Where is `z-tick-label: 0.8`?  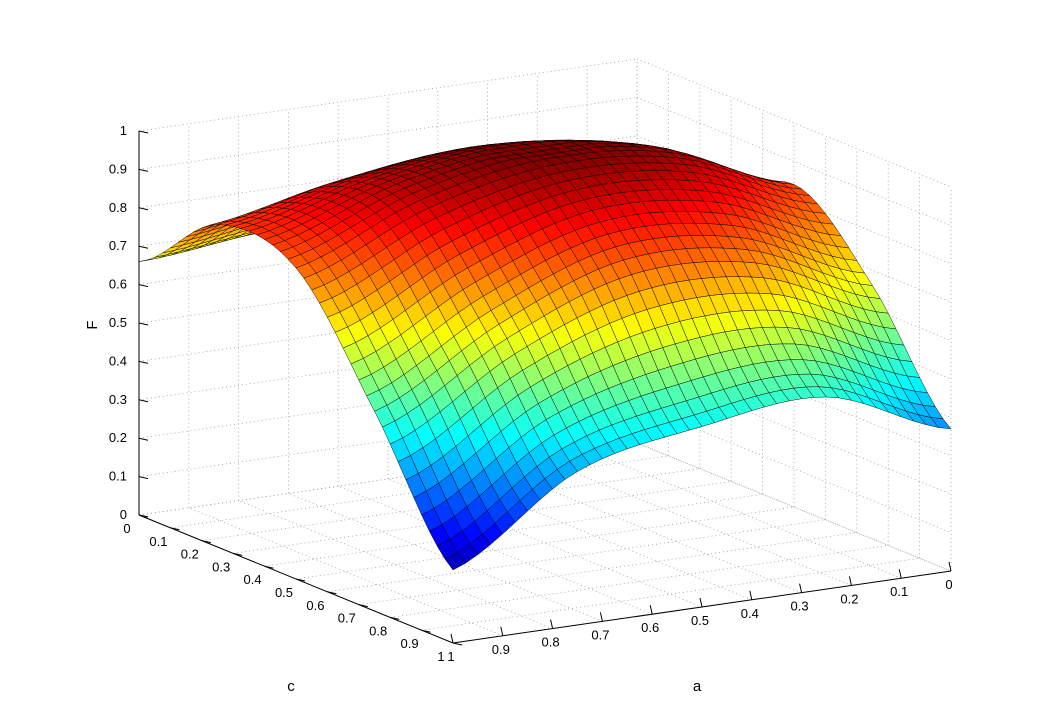 z-tick-label: 0.8 is located at coordinates (118, 207).